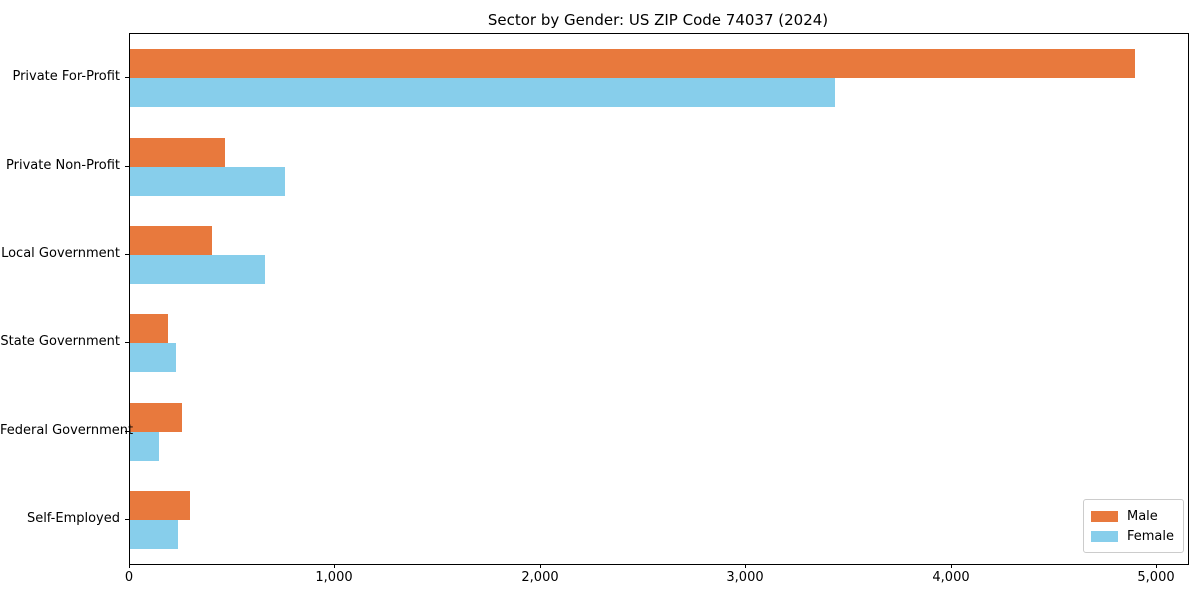 This screenshot has width=1200, height=600. What do you see at coordinates (197, 269) in the screenshot?
I see `bar-female-local-government` at bounding box center [197, 269].